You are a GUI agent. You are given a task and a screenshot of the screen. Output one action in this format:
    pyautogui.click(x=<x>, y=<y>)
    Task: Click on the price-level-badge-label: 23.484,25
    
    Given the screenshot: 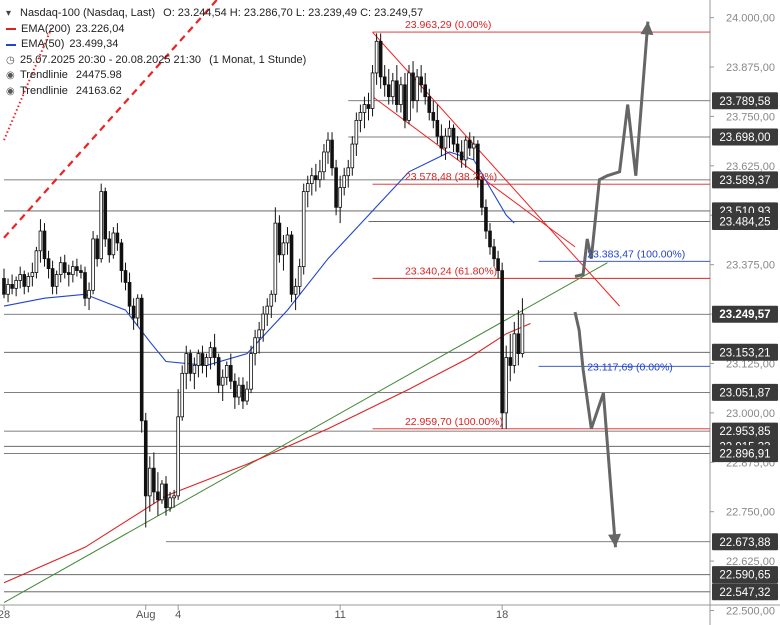 What is the action you would take?
    pyautogui.click(x=744, y=222)
    